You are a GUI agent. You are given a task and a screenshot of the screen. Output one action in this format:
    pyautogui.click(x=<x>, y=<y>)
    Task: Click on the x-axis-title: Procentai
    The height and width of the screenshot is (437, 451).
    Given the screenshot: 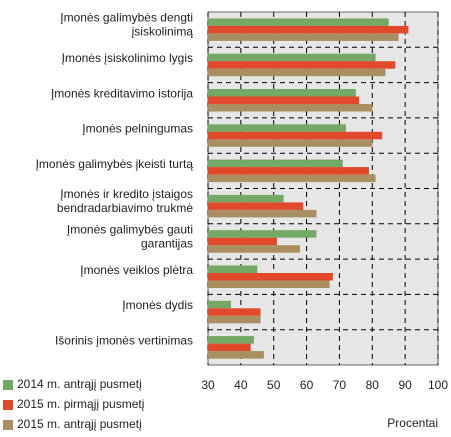 What is the action you would take?
    pyautogui.click(x=412, y=423)
    